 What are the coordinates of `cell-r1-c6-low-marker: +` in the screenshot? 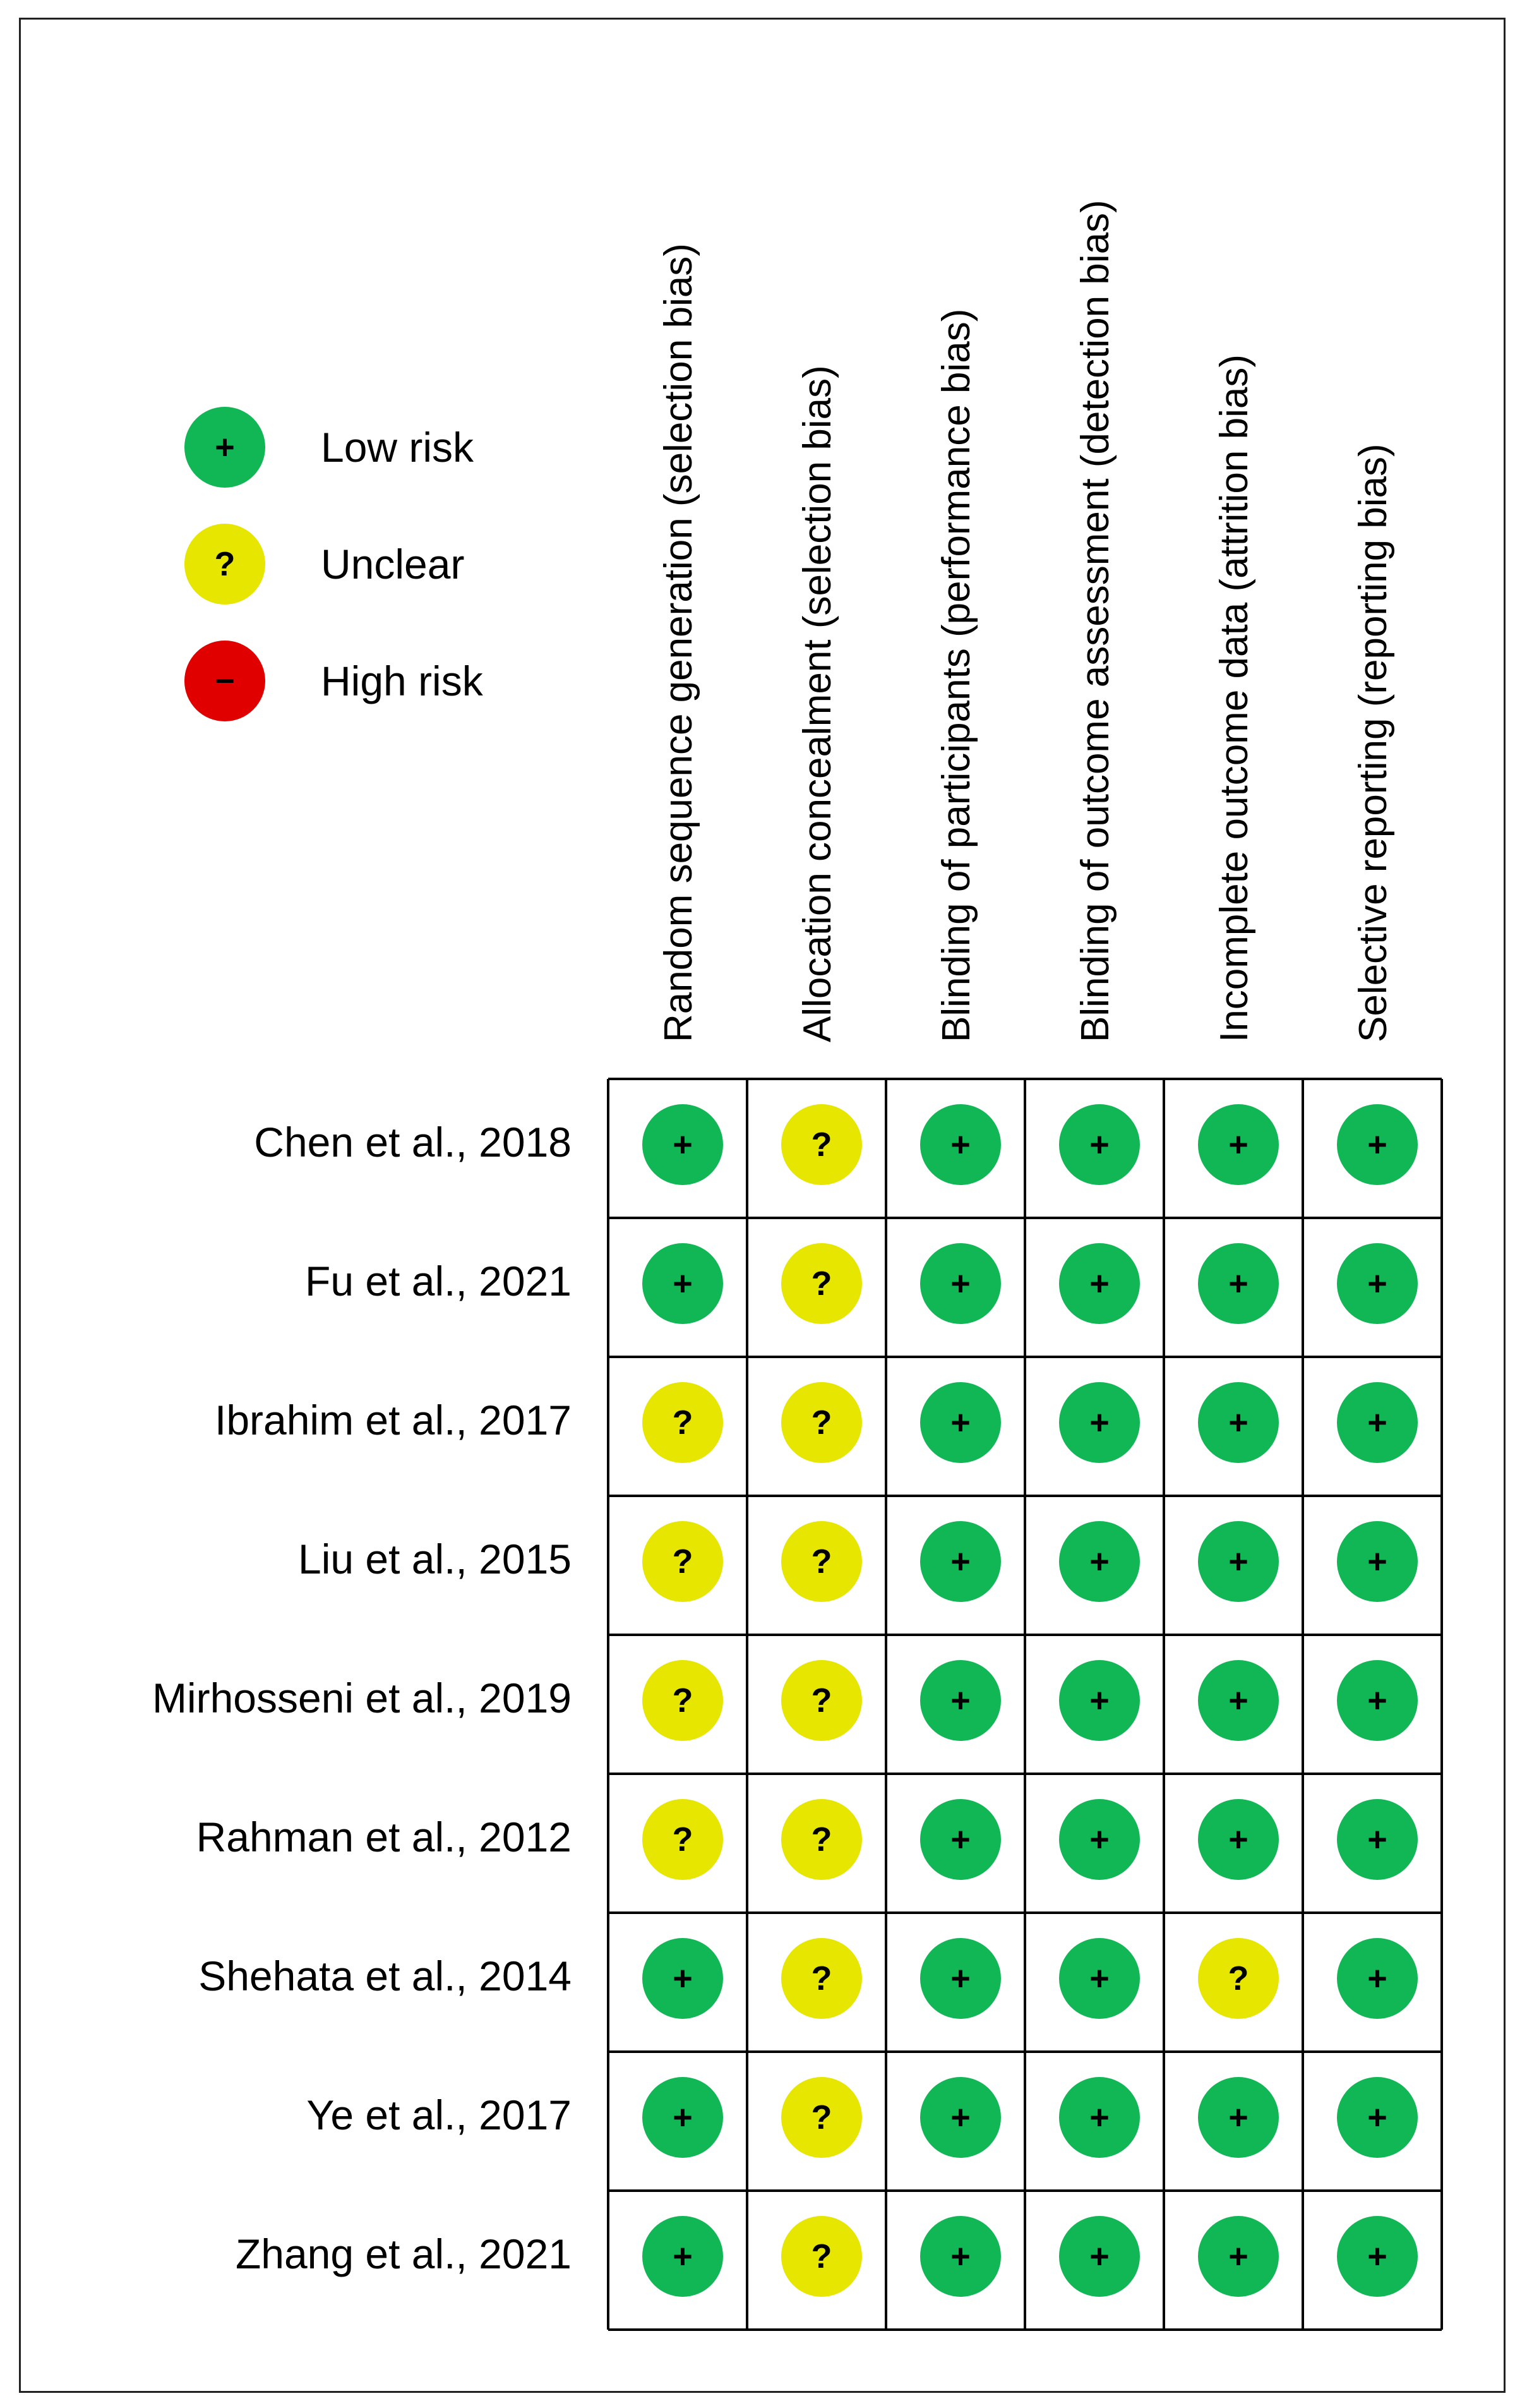 It's located at (1377, 1144).